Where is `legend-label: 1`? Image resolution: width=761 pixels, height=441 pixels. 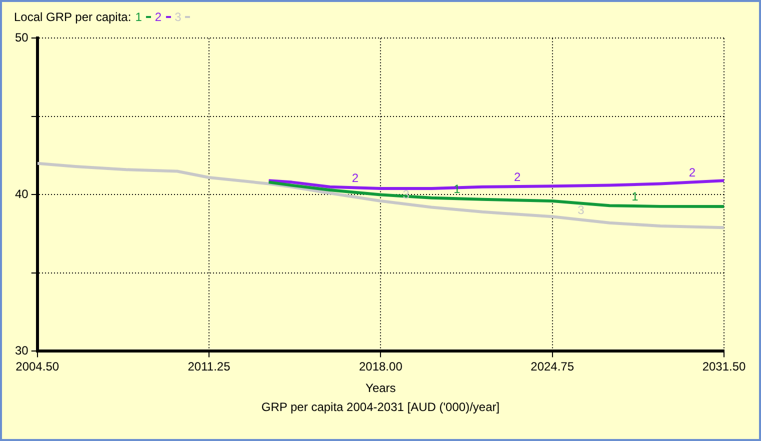
legend-label: 1 is located at coordinates (138, 17).